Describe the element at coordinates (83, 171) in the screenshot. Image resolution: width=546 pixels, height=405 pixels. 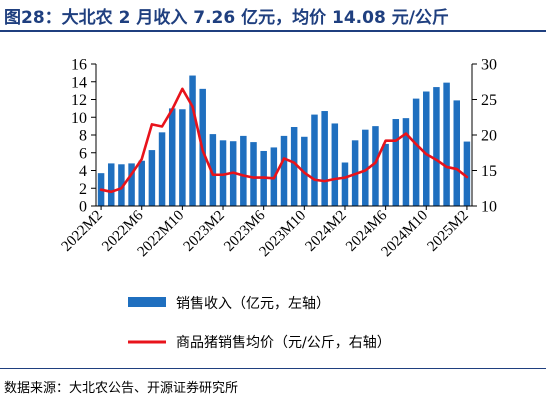
I see `left-tick-label: 4` at that location.